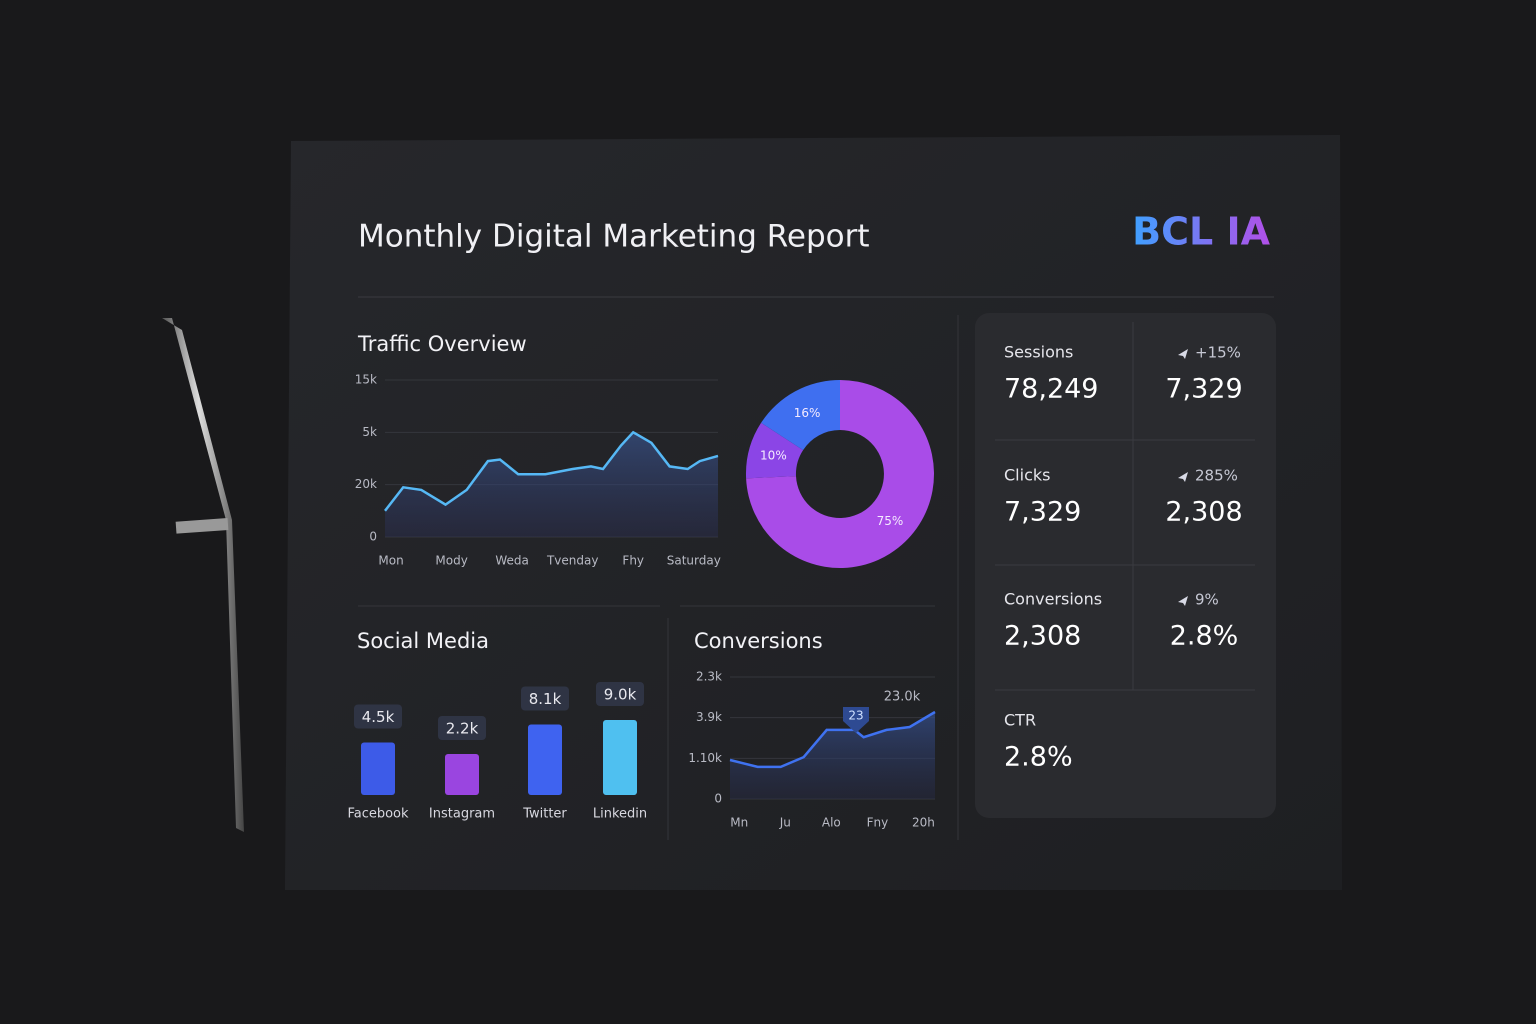  I want to click on bar-label: 4.5k, so click(378, 717).